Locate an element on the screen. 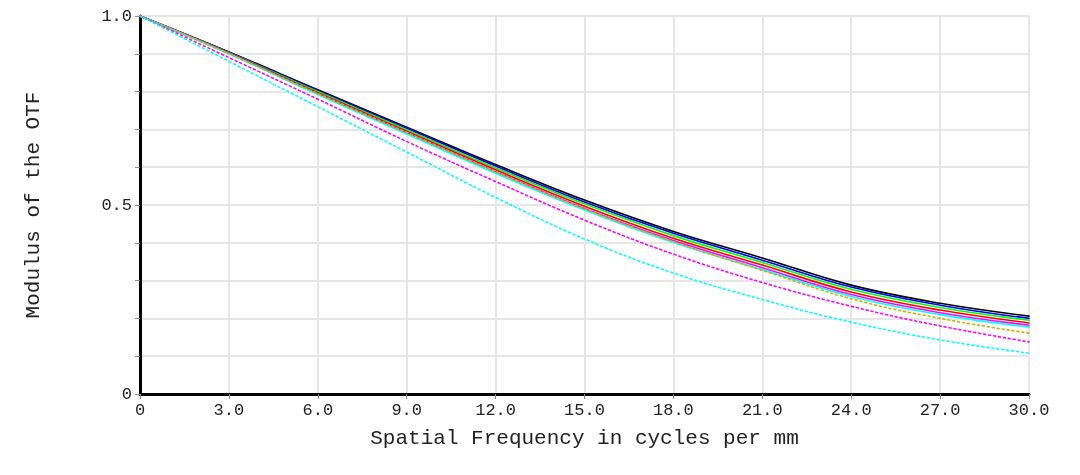  x-tick-label: 3.0 is located at coordinates (229, 410).